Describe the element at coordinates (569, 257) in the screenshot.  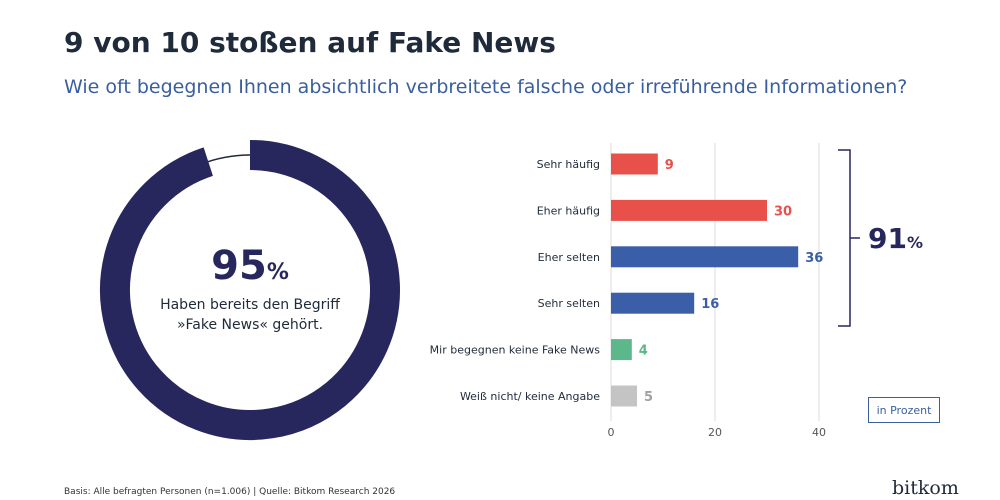
I see `category-label: Eher selten` at that location.